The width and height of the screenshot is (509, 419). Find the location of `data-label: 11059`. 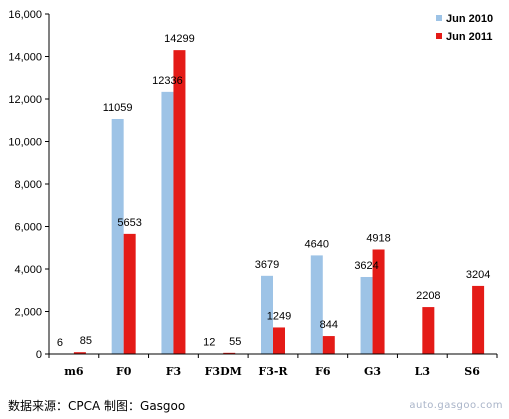

data-label: 11059 is located at coordinates (118, 108).